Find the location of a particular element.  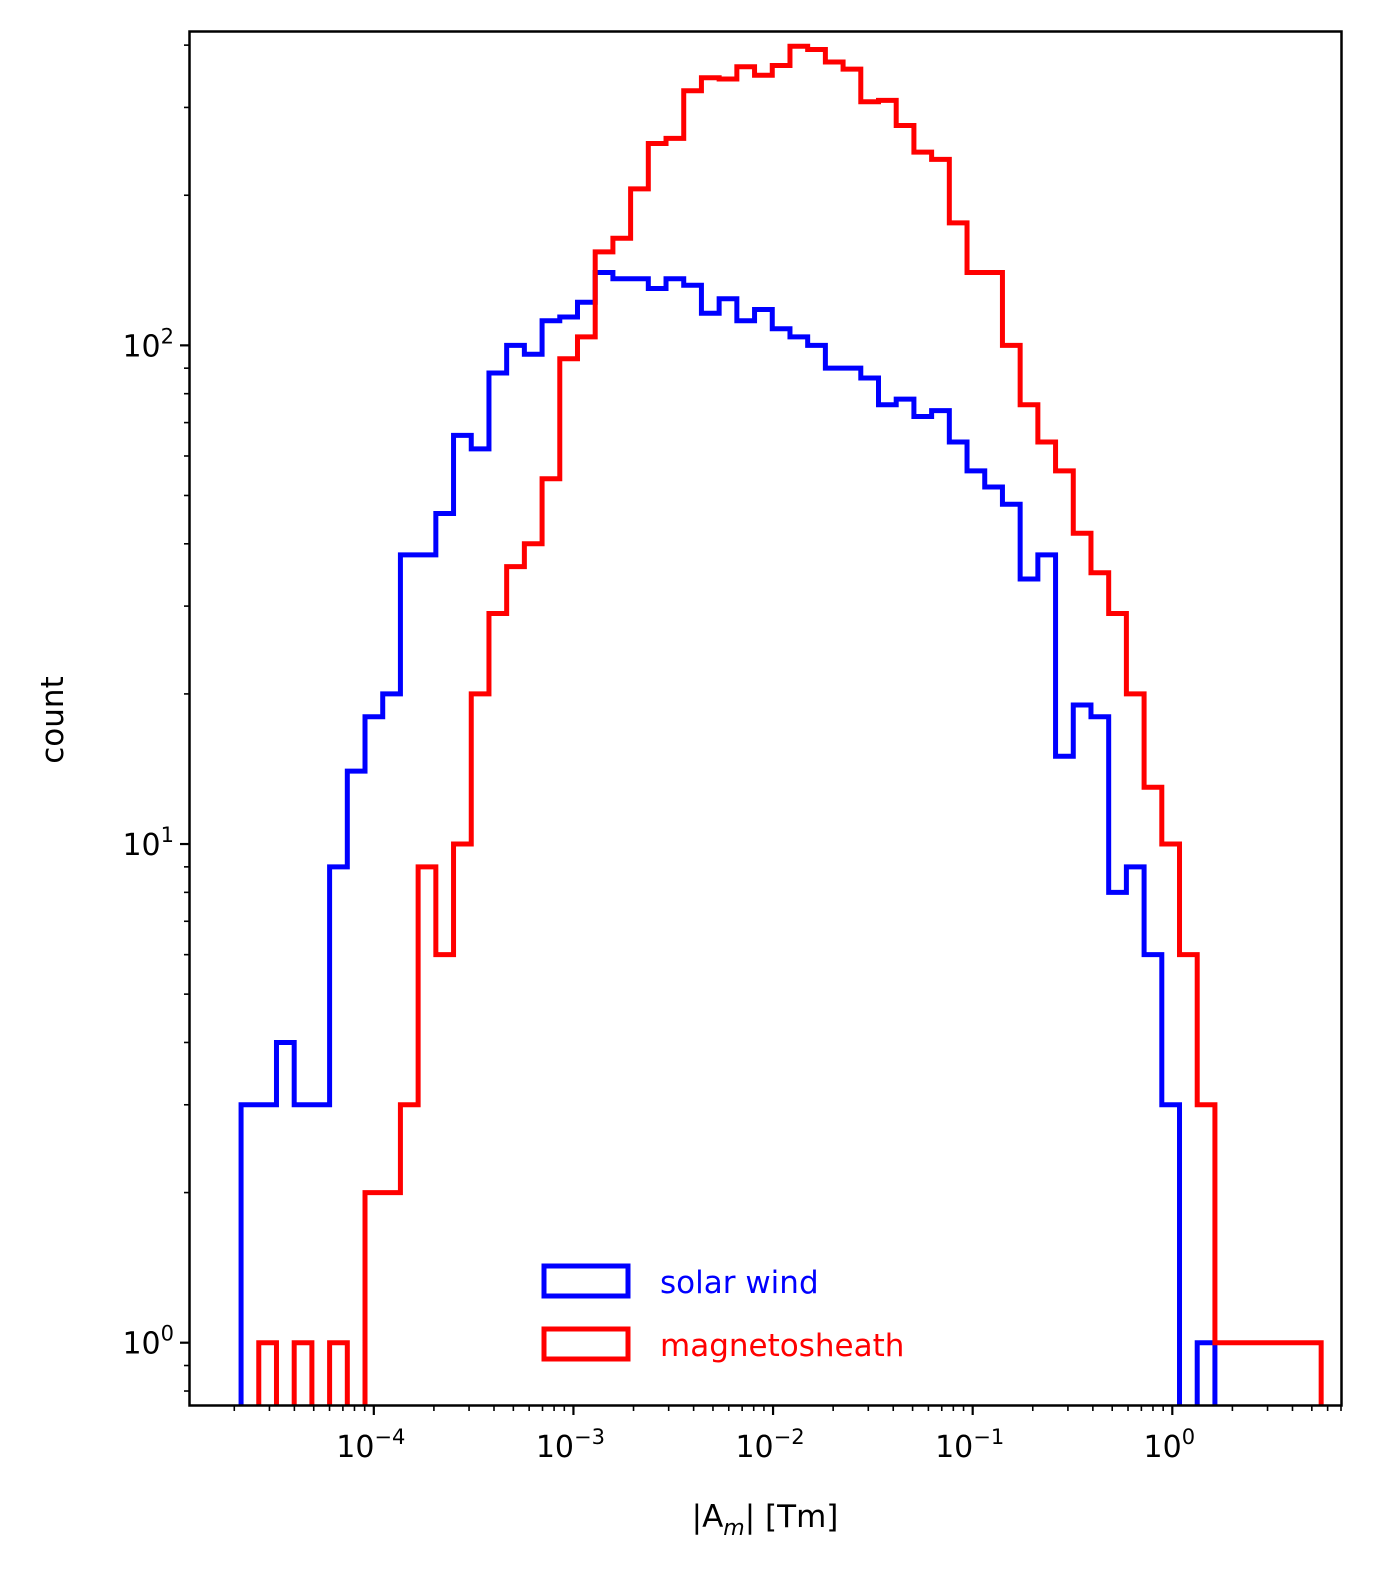

x-axis-label: |Am| [Tm] is located at coordinates (765, 1520).